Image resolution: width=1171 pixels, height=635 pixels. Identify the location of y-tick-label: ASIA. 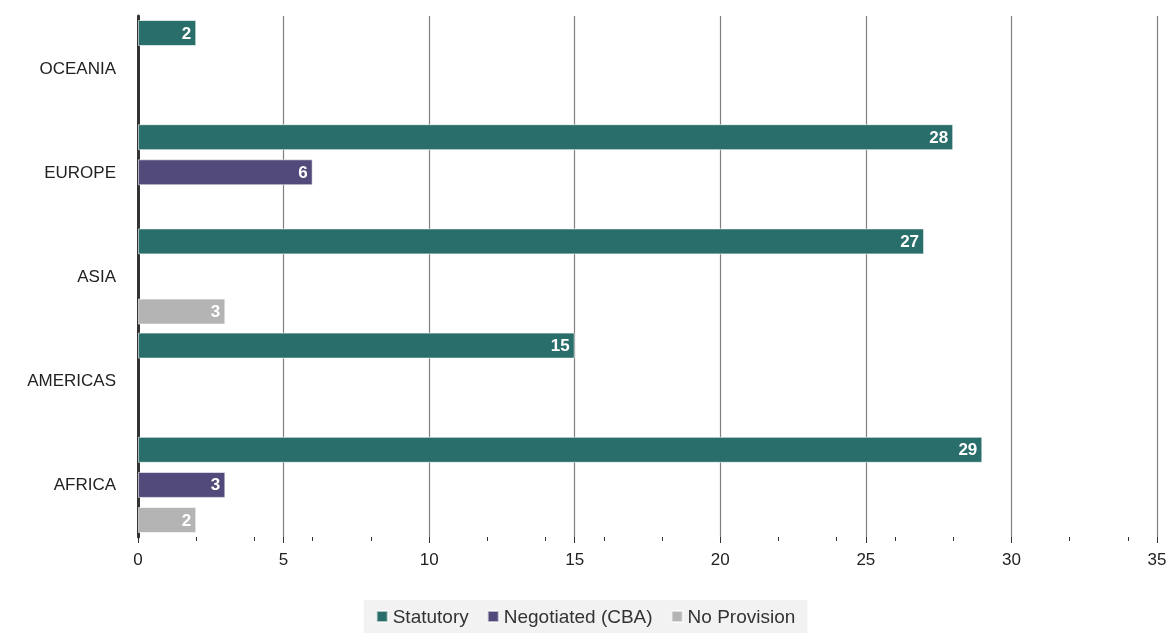
(97, 276).